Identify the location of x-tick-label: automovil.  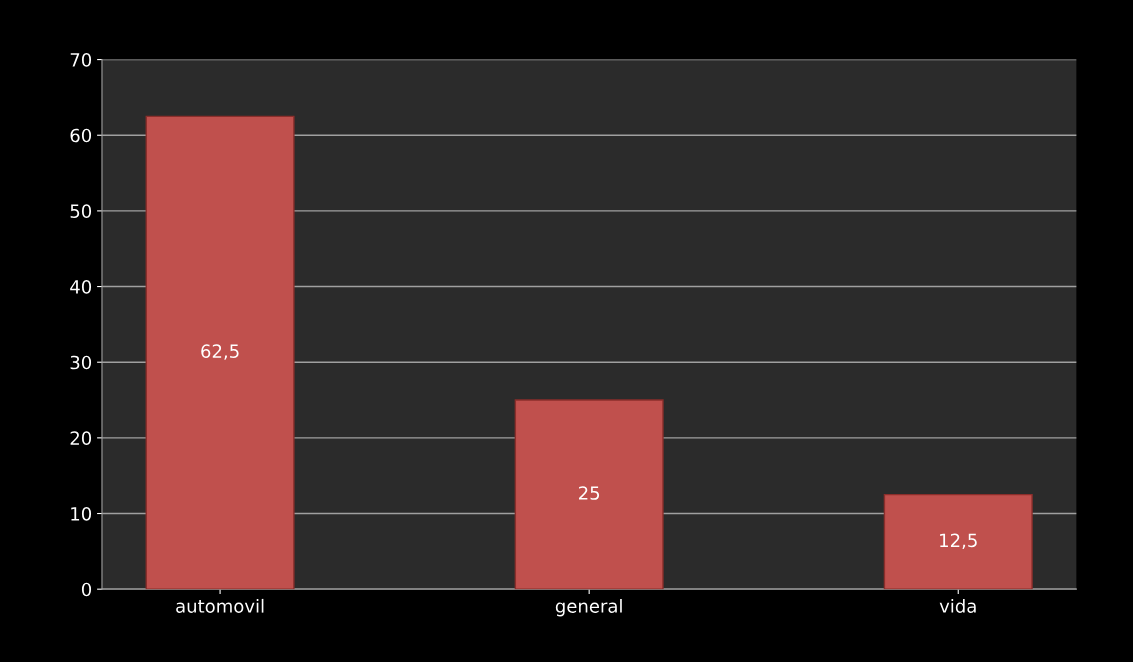
(220, 605).